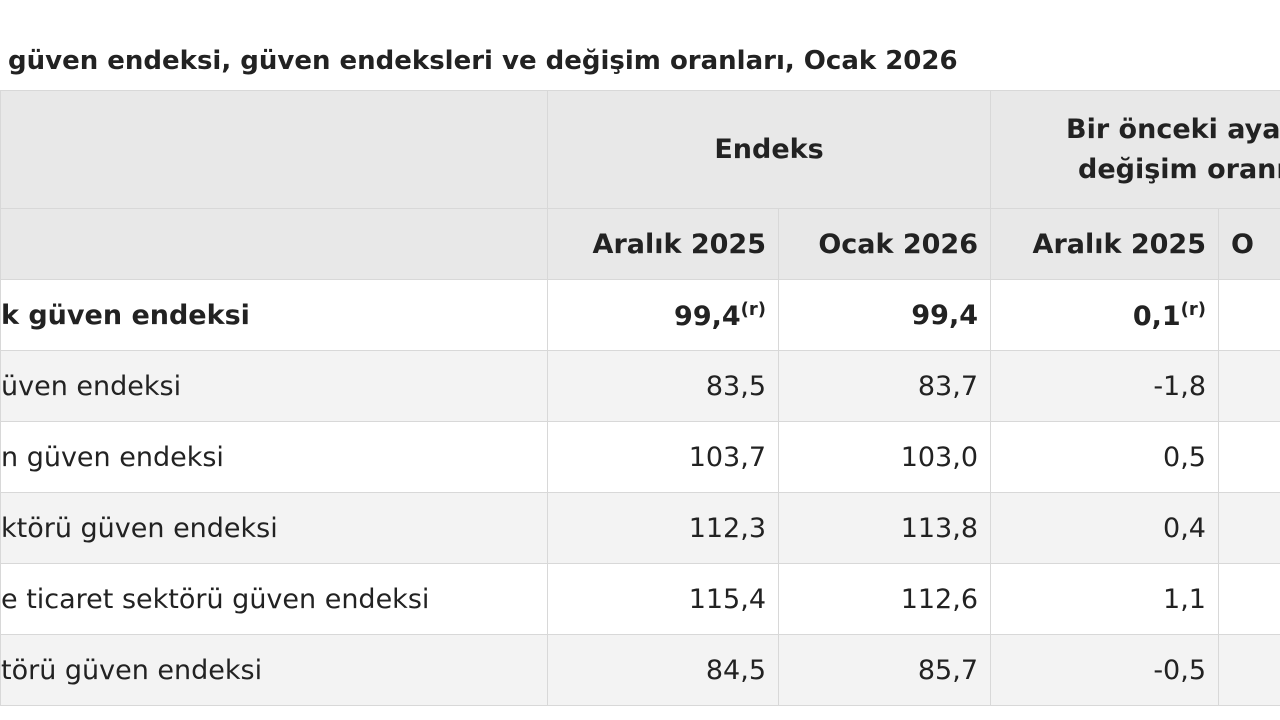  I want to click on period-header: O, so click(1249, 244).